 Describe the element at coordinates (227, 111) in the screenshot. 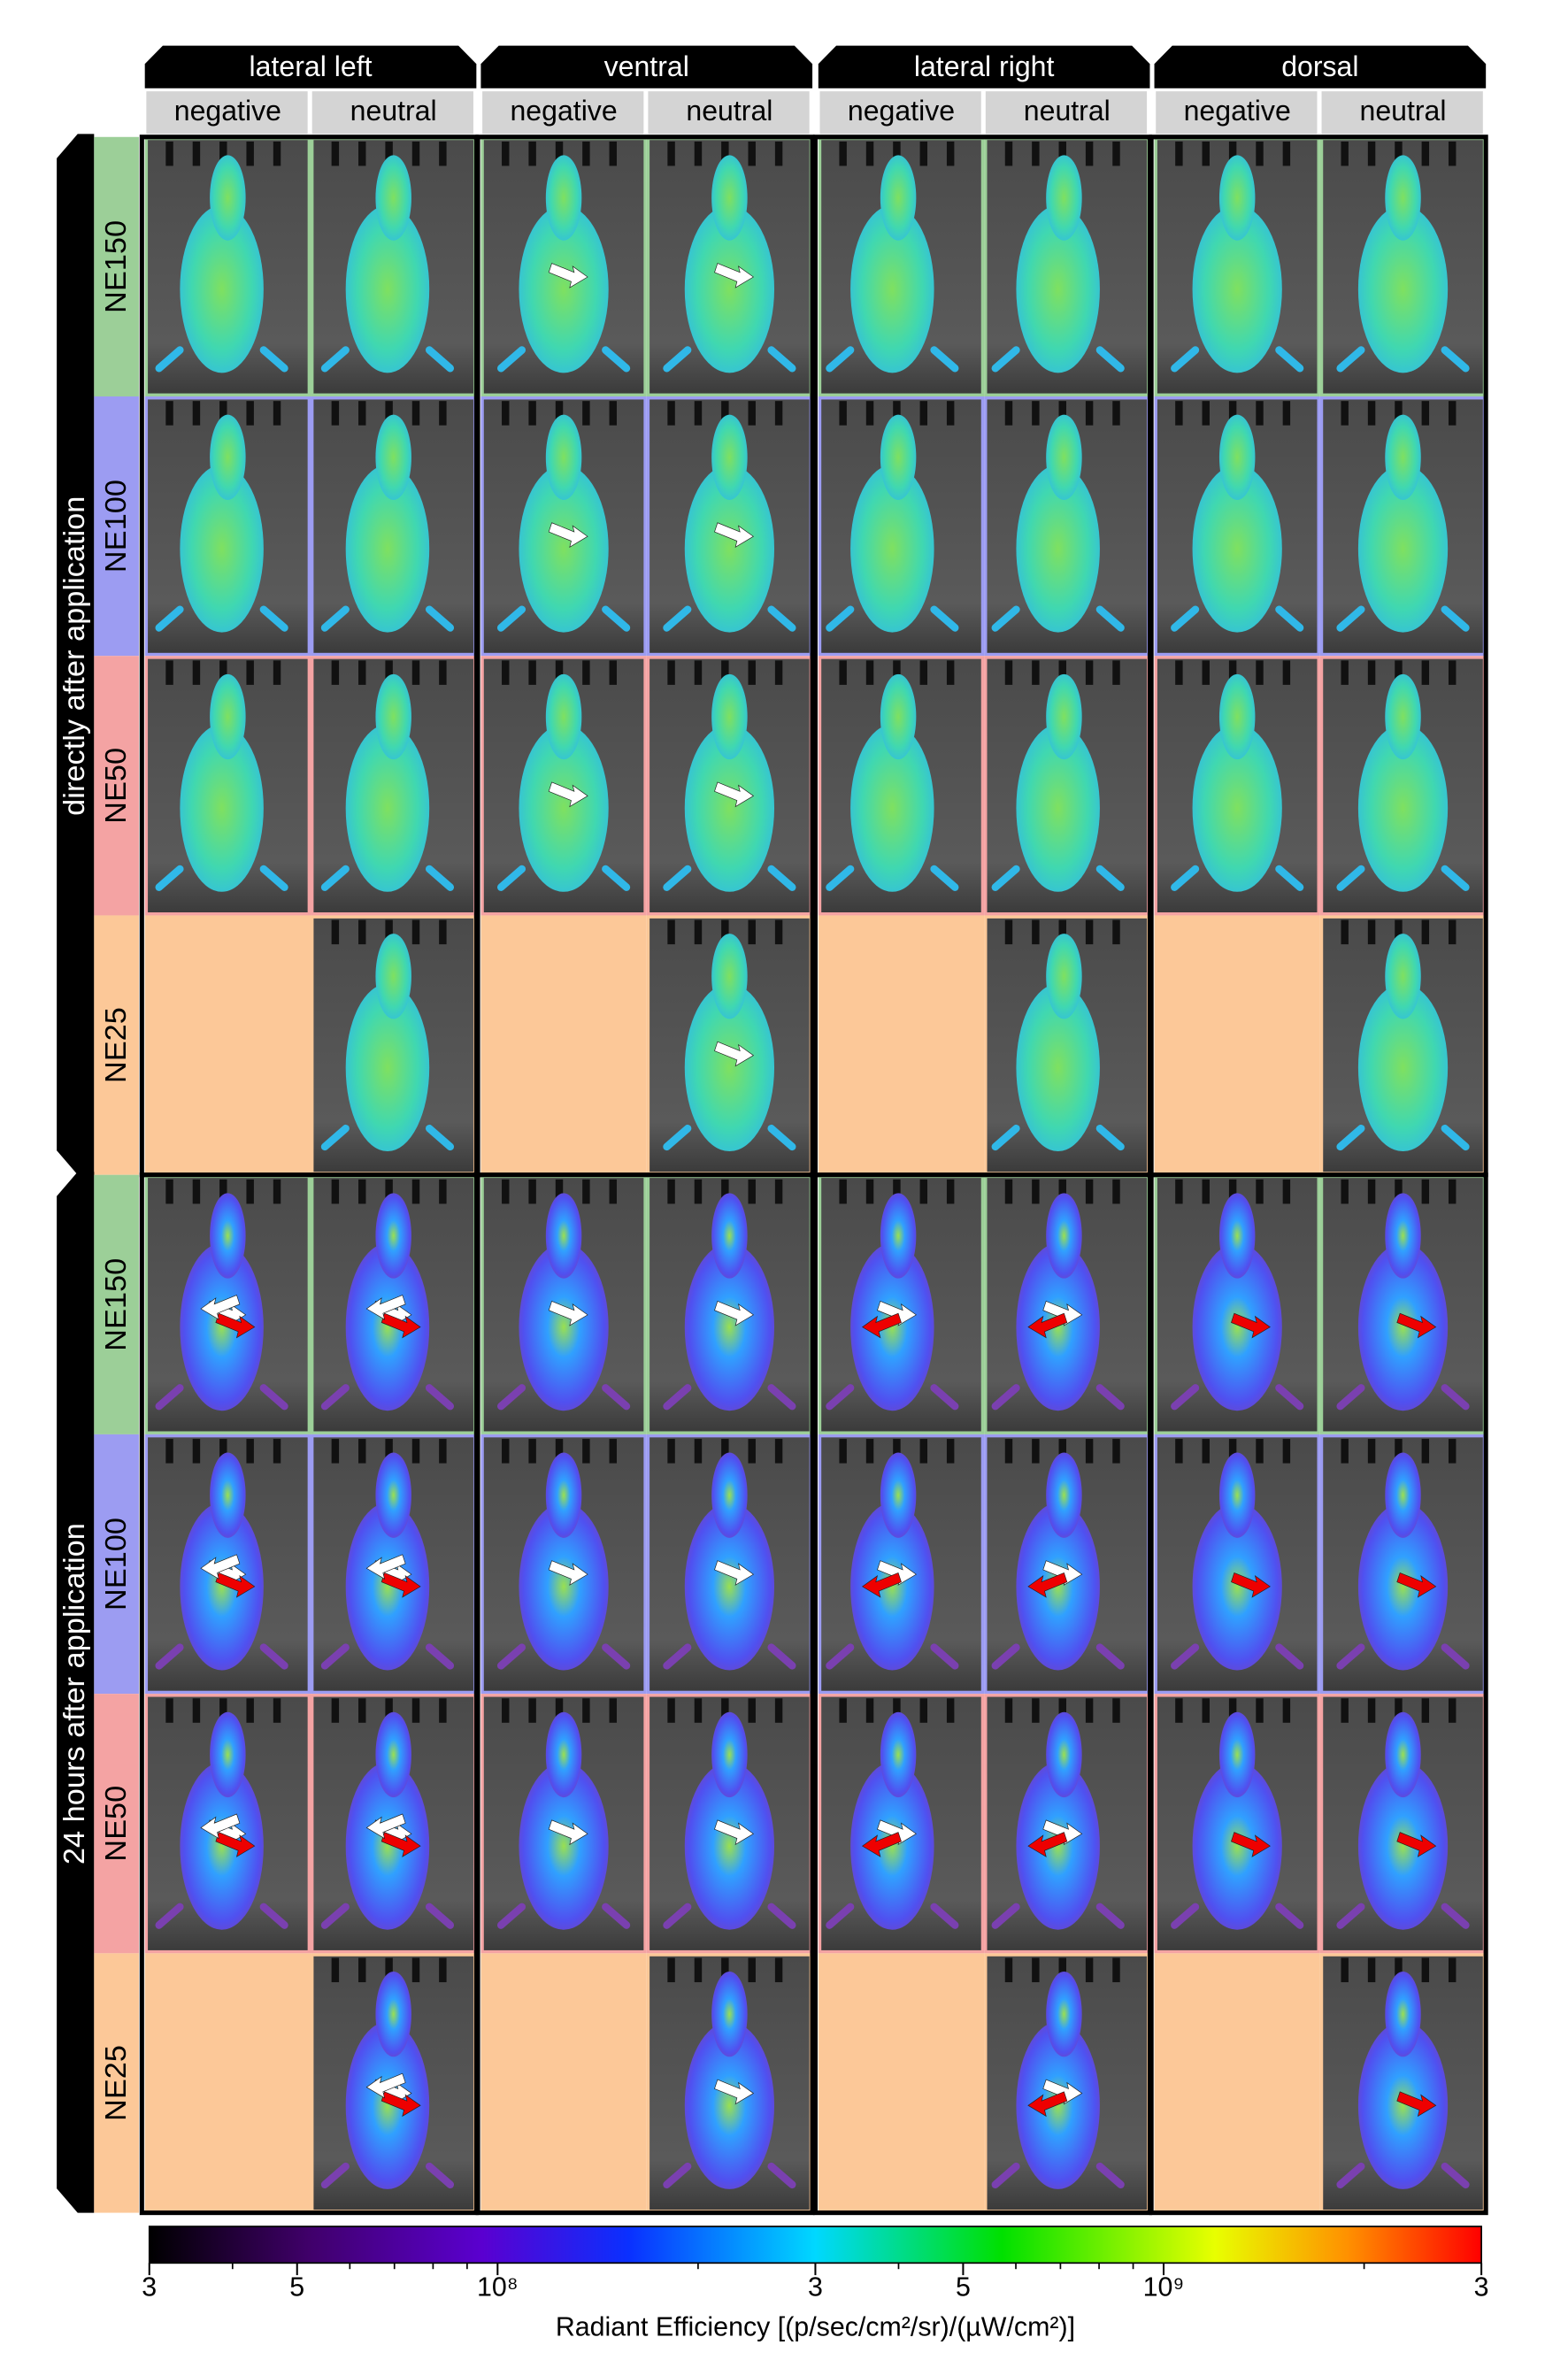

I see `group-label: negative` at that location.